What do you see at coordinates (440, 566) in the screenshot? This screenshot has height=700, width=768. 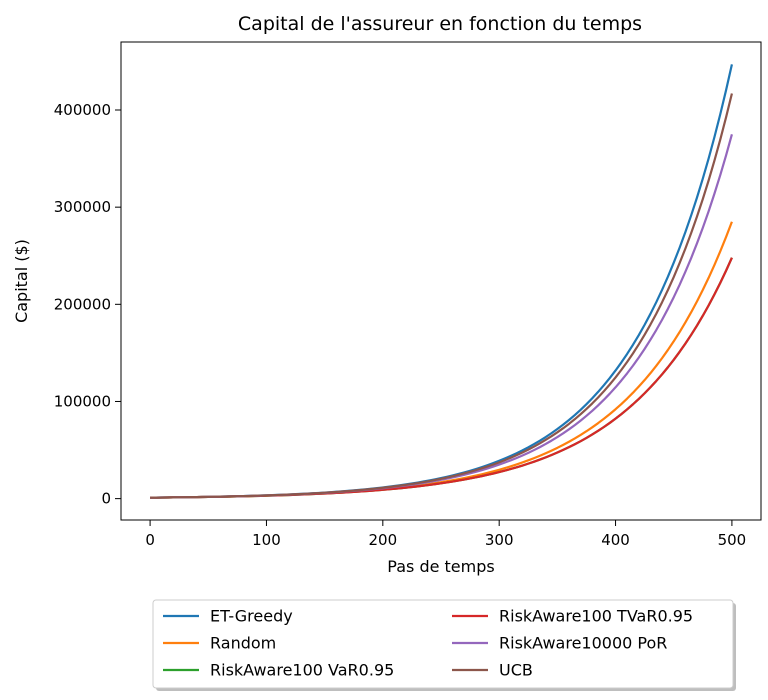 I see `x-axis-label: Pas de temps` at bounding box center [440, 566].